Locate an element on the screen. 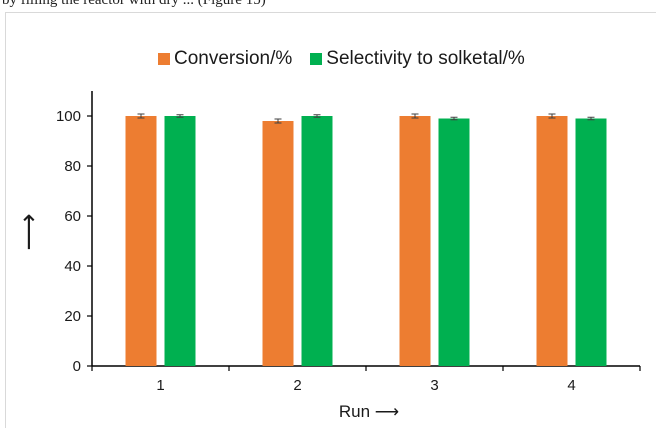 The width and height of the screenshot is (657, 428). legend: Conversion/% Selectivity to solketal/% is located at coordinates (350, 59).